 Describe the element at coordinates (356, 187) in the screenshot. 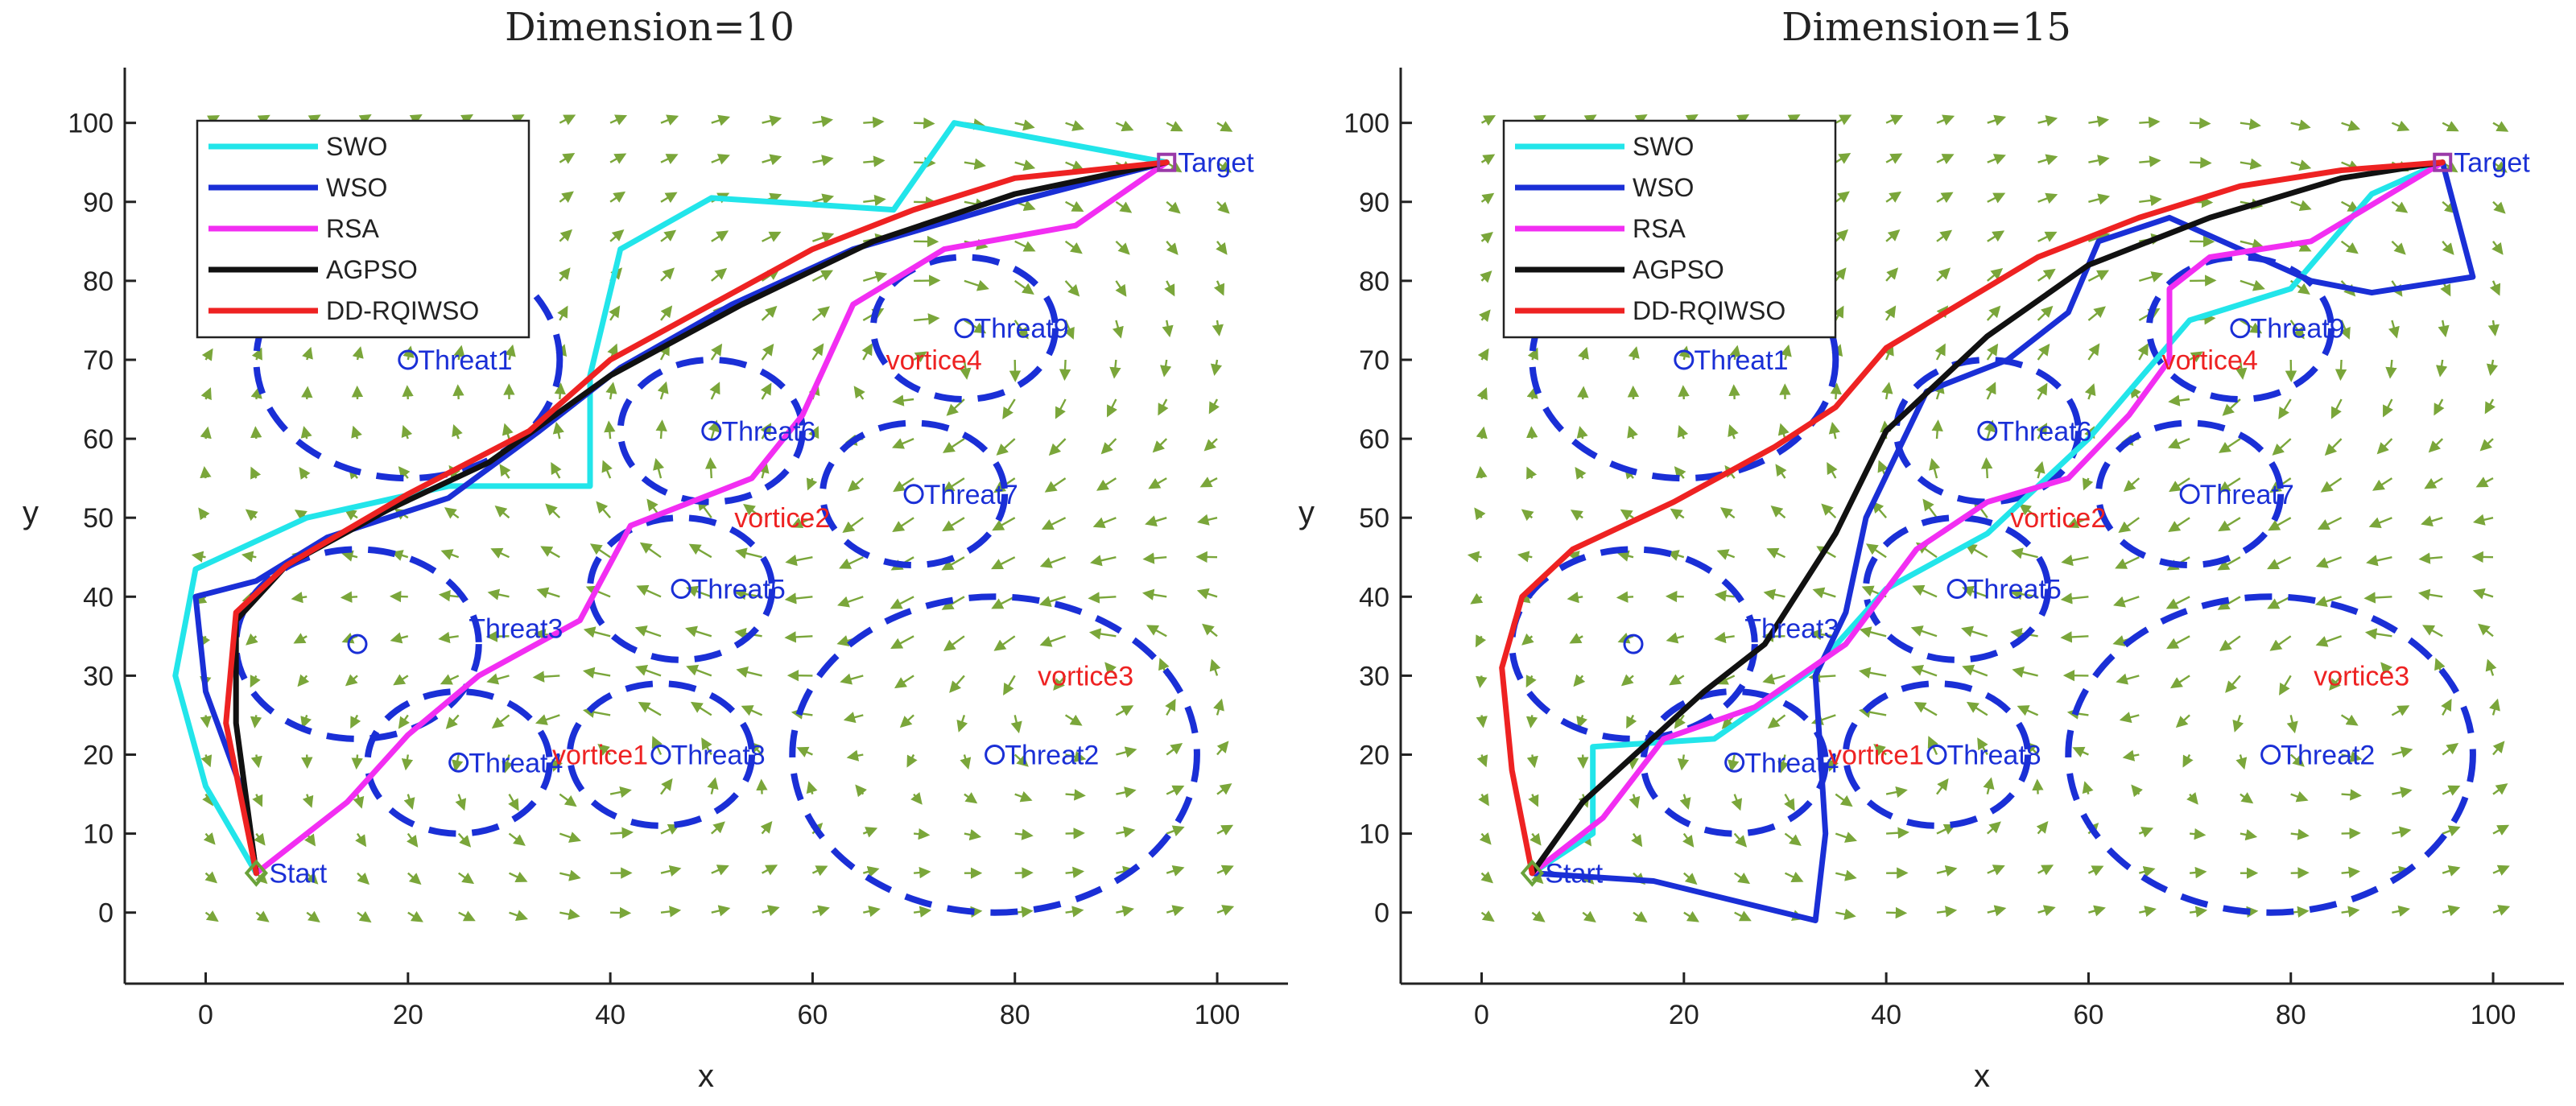

I see `legend-entry-label: WSO` at that location.